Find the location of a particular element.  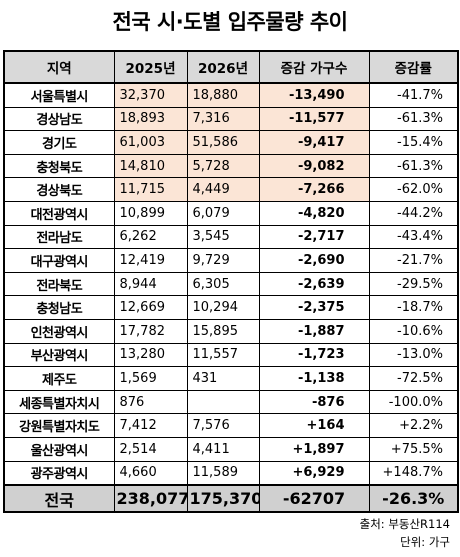

header-cell: 증감률 is located at coordinates (413, 67).